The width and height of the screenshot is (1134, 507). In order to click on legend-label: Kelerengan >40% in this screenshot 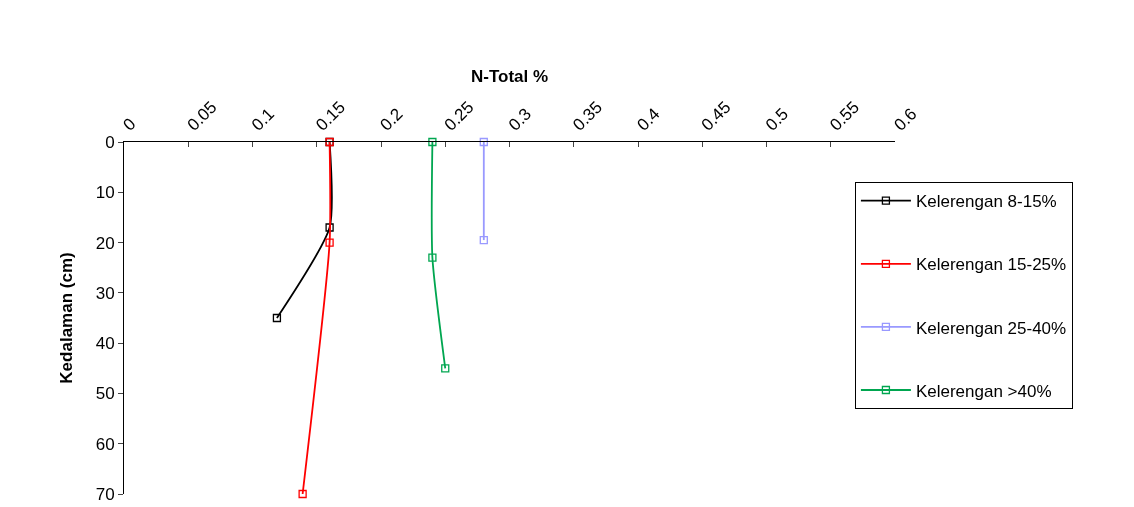, I will do `click(983, 391)`.